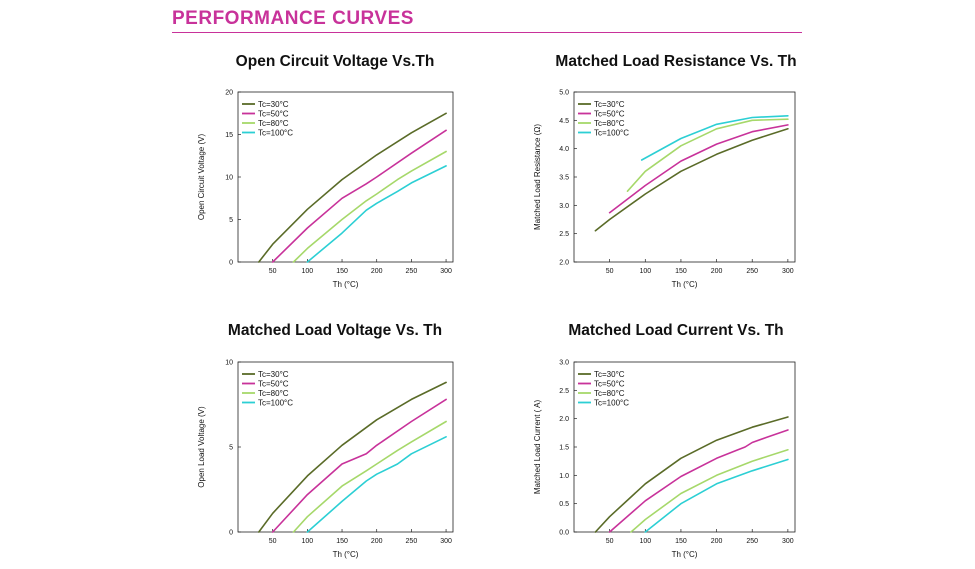 This screenshot has height=569, width=975. I want to click on chart-title: Matched Load Voltage Vs. Th, so click(335, 330).